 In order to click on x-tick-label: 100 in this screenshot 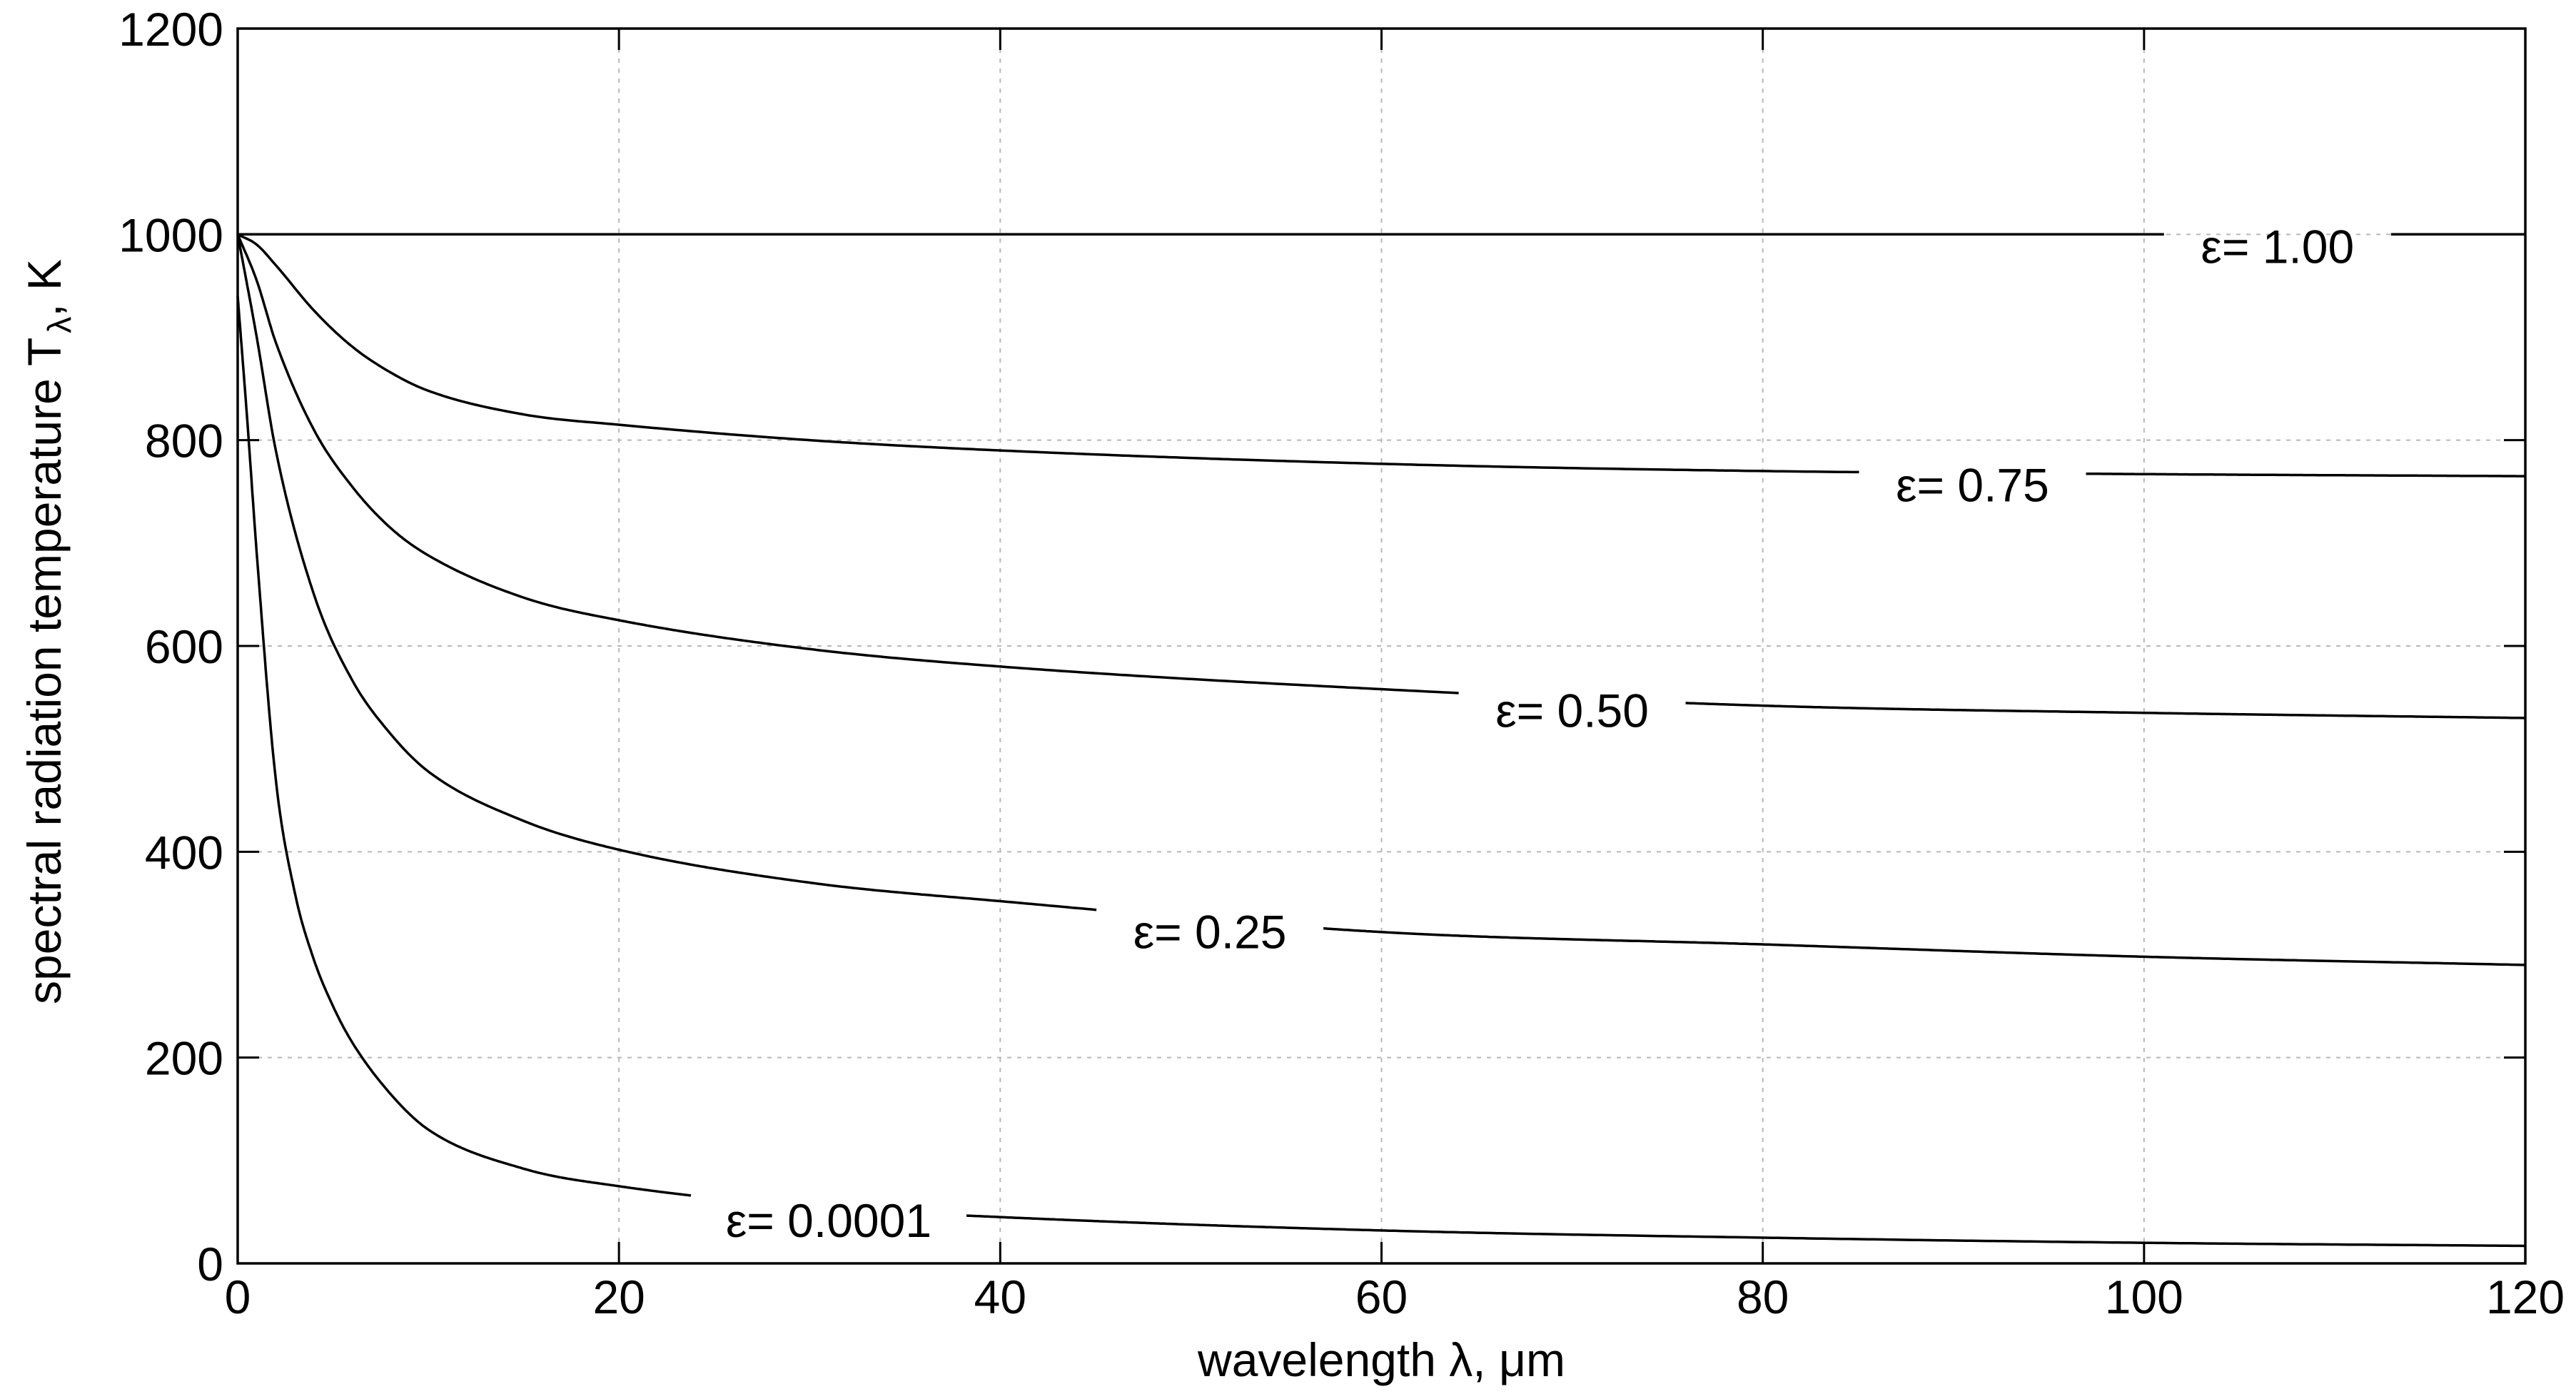, I will do `click(2144, 1297)`.